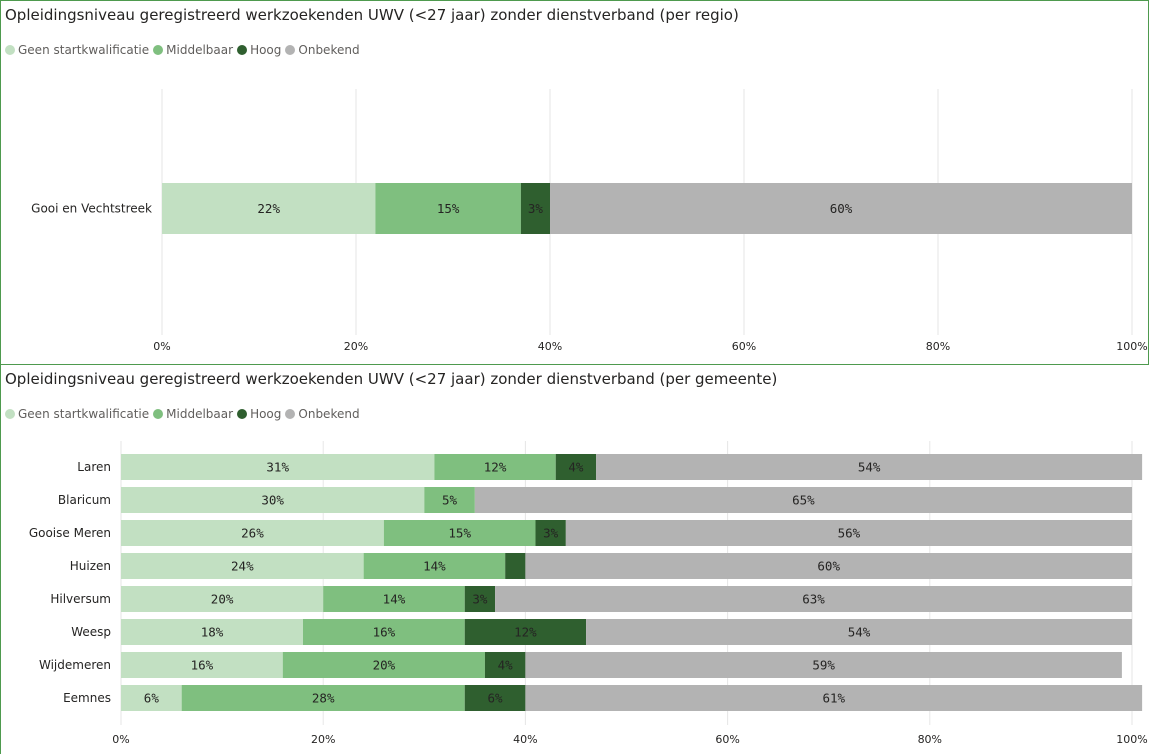 This screenshot has width=1149, height=755. What do you see at coordinates (75, 665) in the screenshot?
I see `category-label: Wijdemeren` at bounding box center [75, 665].